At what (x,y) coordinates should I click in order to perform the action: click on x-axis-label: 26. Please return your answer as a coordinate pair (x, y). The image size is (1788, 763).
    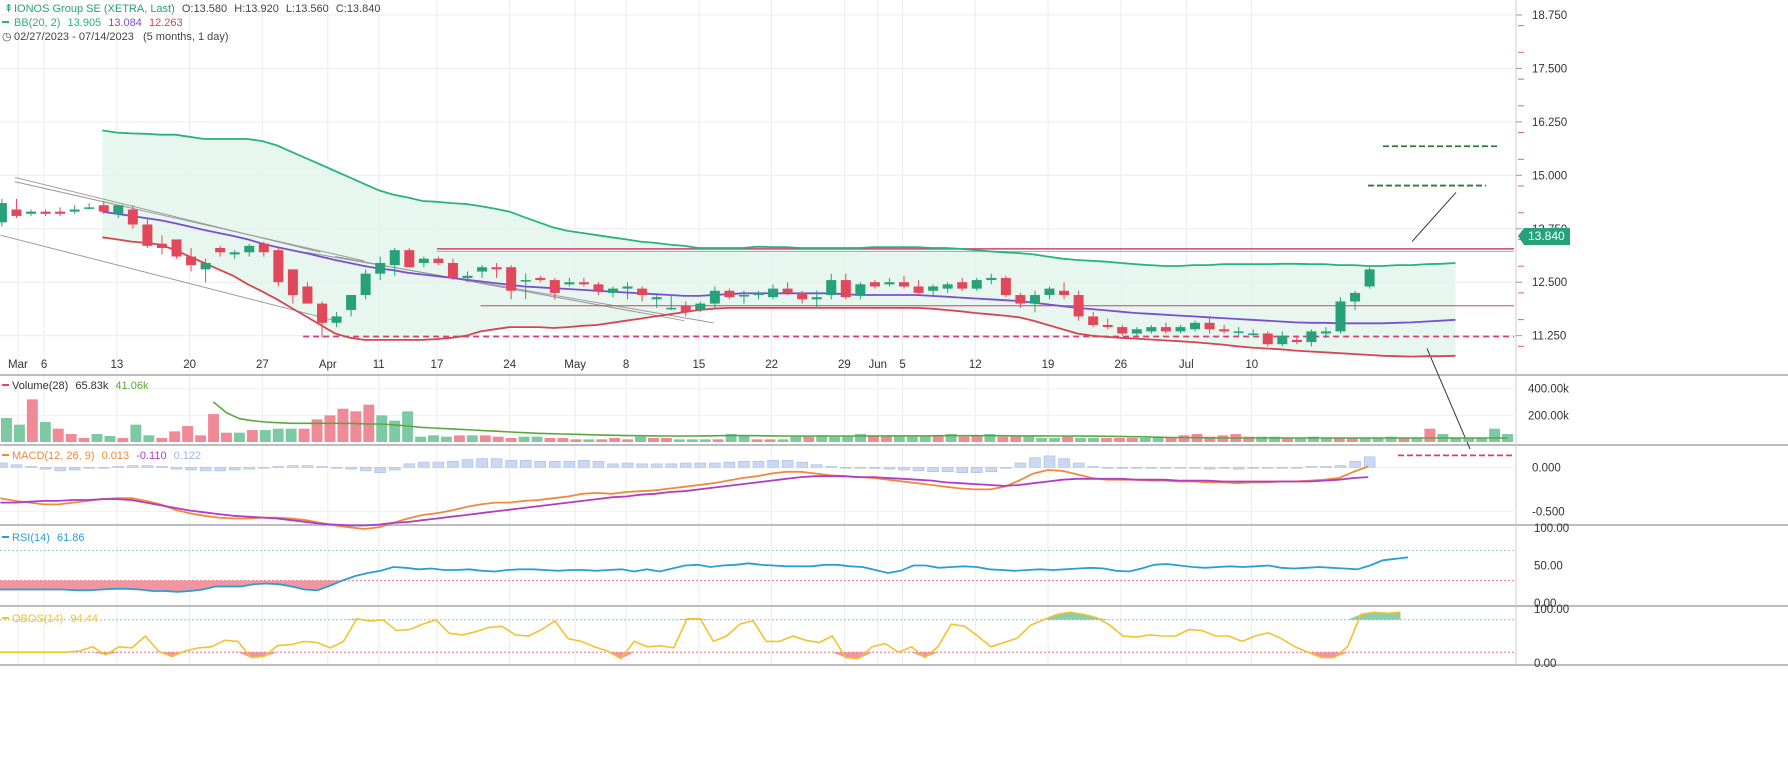
    Looking at the image, I should click on (1120, 365).